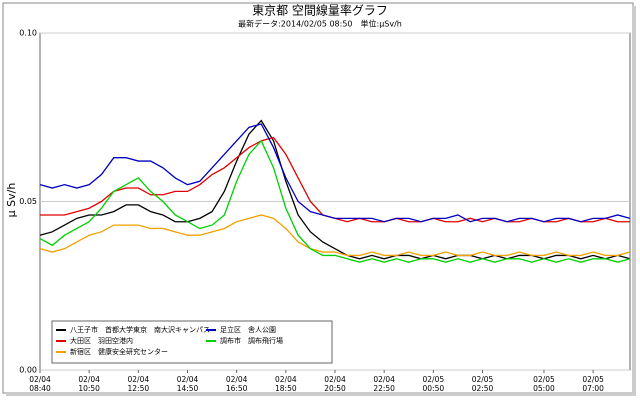  What do you see at coordinates (11, 200) in the screenshot?
I see `y-axis-label: μ Sv/h` at bounding box center [11, 200].